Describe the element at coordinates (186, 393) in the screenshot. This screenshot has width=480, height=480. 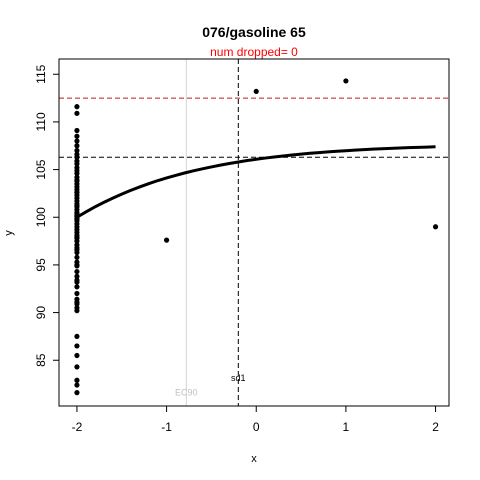
I see `annotation-label: EC90` at that location.